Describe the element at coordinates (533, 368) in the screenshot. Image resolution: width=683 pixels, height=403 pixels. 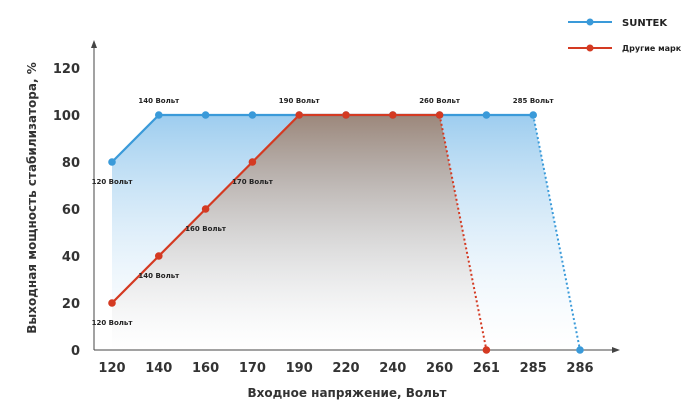
I see `x-tick-label: 285` at that location.